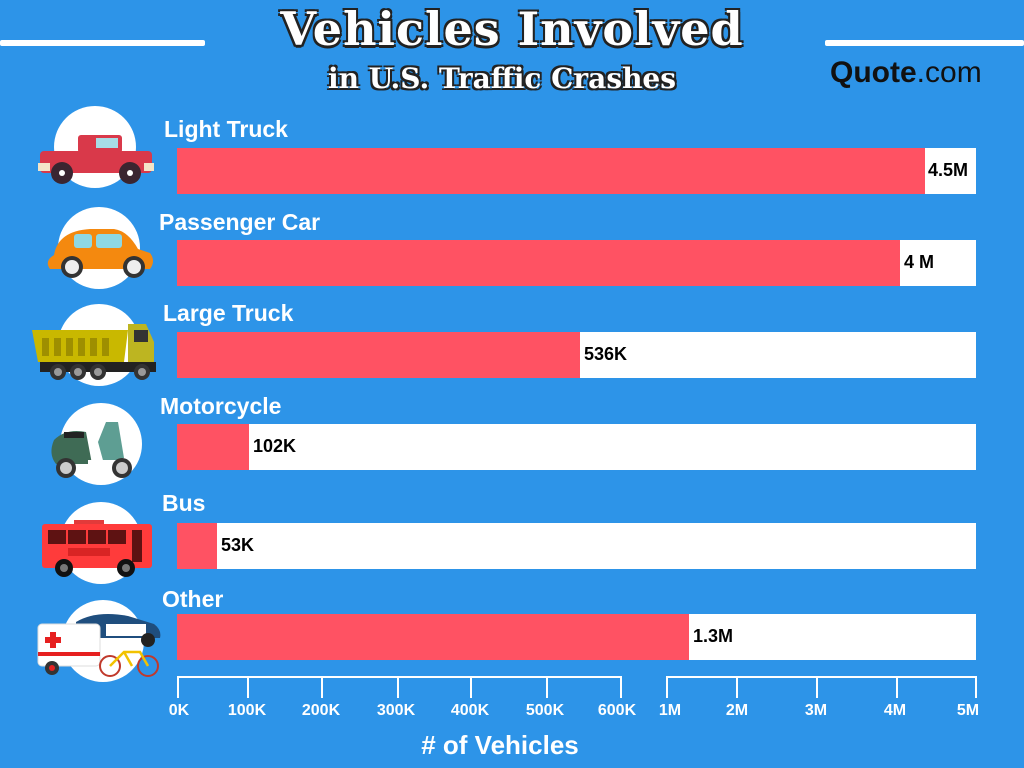  Describe the element at coordinates (99, 645) in the screenshot. I see `ambulance-police-bicycle-icon` at that location.